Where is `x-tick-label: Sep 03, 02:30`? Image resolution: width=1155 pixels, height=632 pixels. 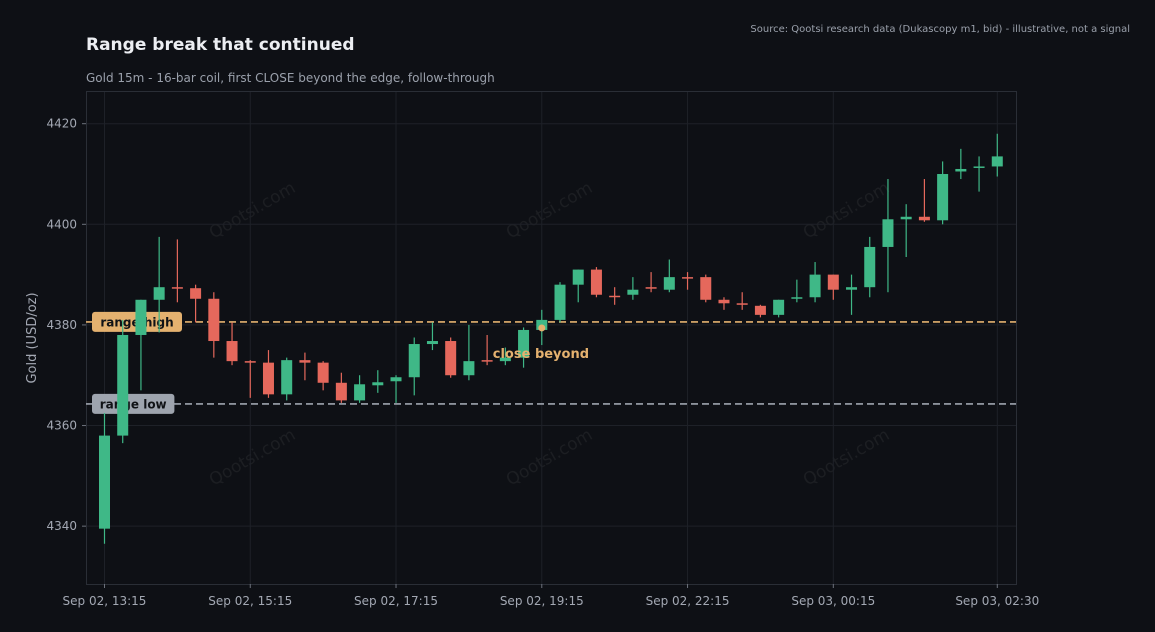 x-tick-label: Sep 03, 02:30 is located at coordinates (997, 601).